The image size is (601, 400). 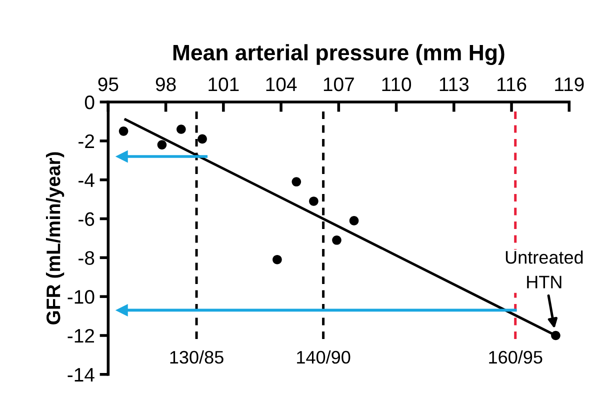 What do you see at coordinates (569, 84) in the screenshot?
I see `x-tick-label: 119` at bounding box center [569, 84].